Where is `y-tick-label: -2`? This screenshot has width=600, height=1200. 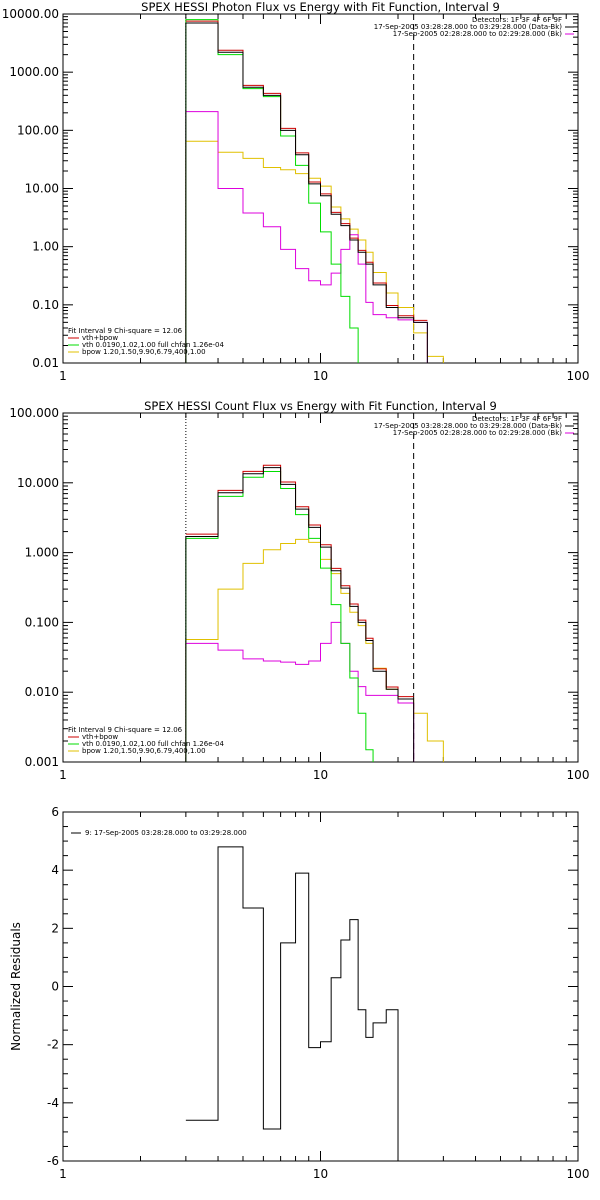
y-tick-label: -2 is located at coordinates (53, 1045).